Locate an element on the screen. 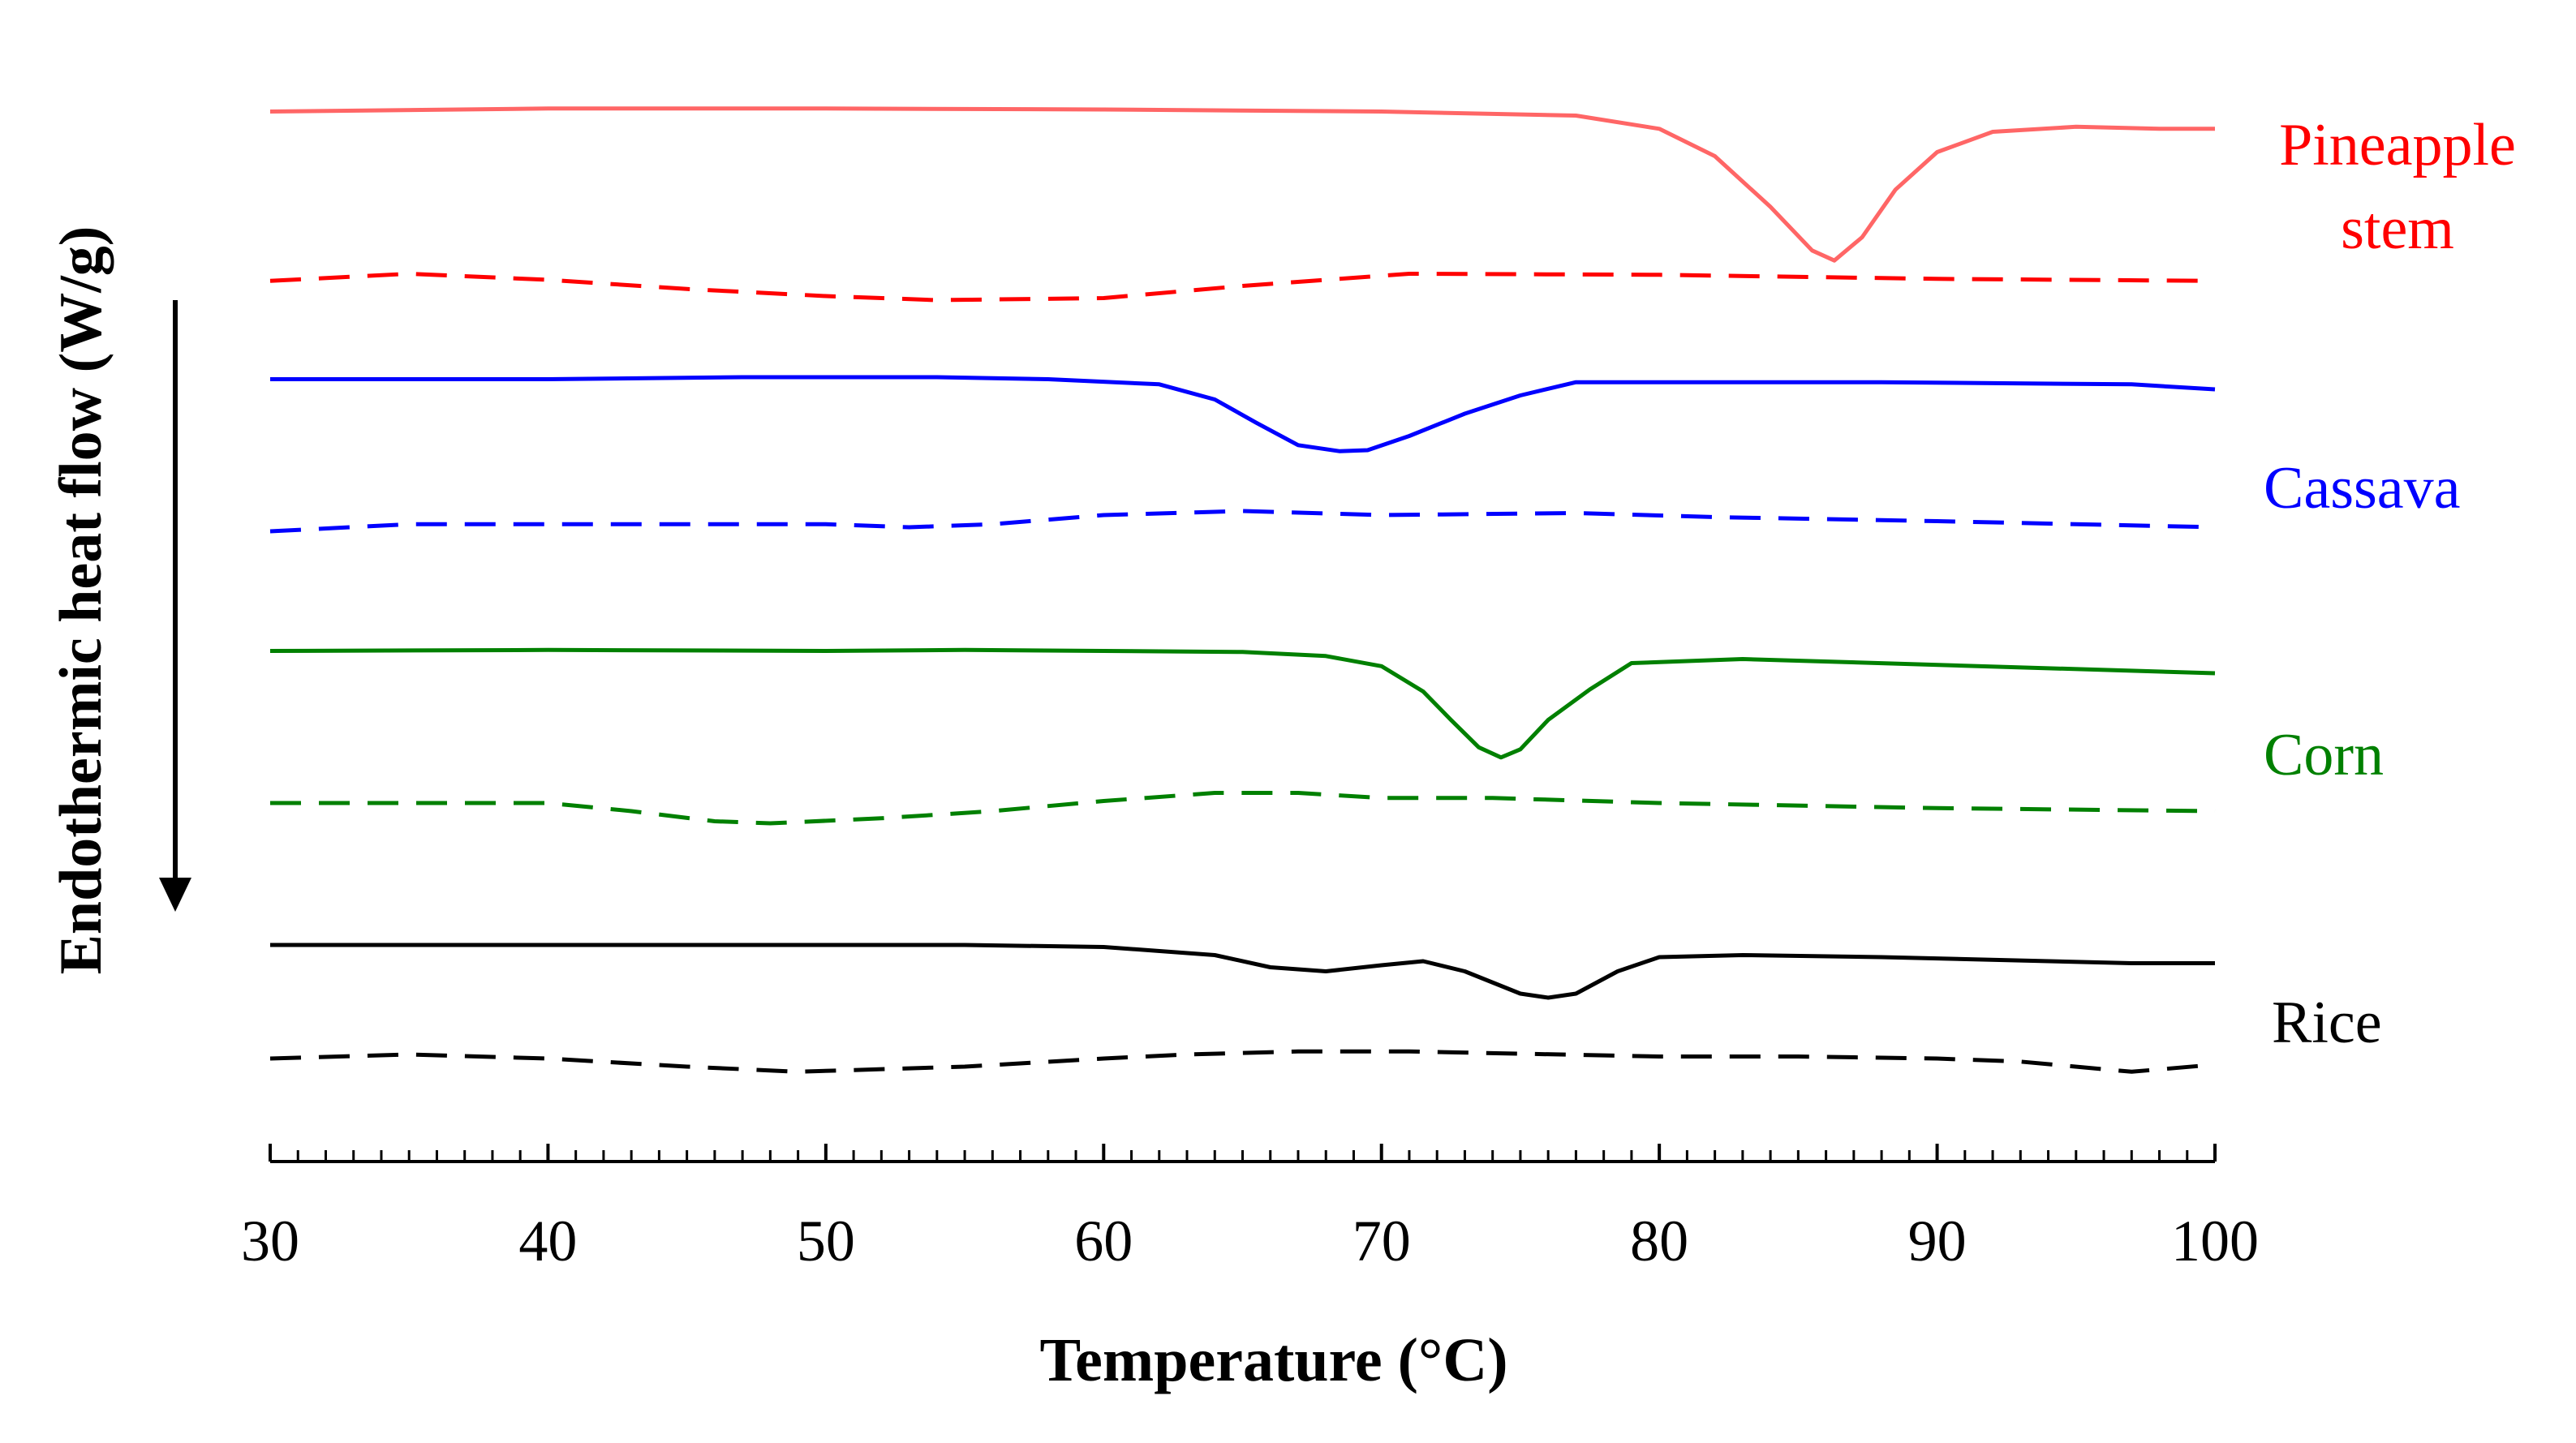 Image resolution: width=2576 pixels, height=1443 pixels. x-tick-label: 90 is located at coordinates (1937, 1241).